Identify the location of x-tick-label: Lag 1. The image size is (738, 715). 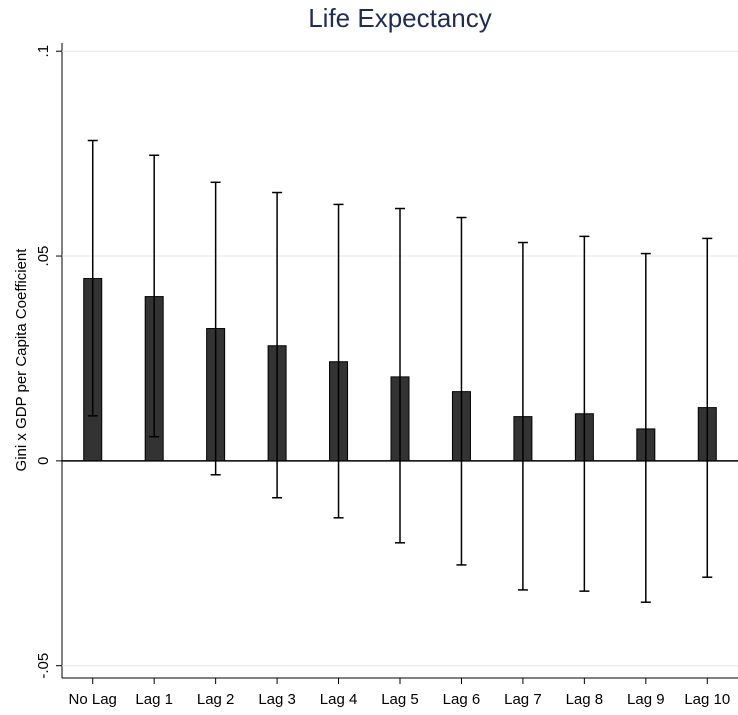
(154, 699).